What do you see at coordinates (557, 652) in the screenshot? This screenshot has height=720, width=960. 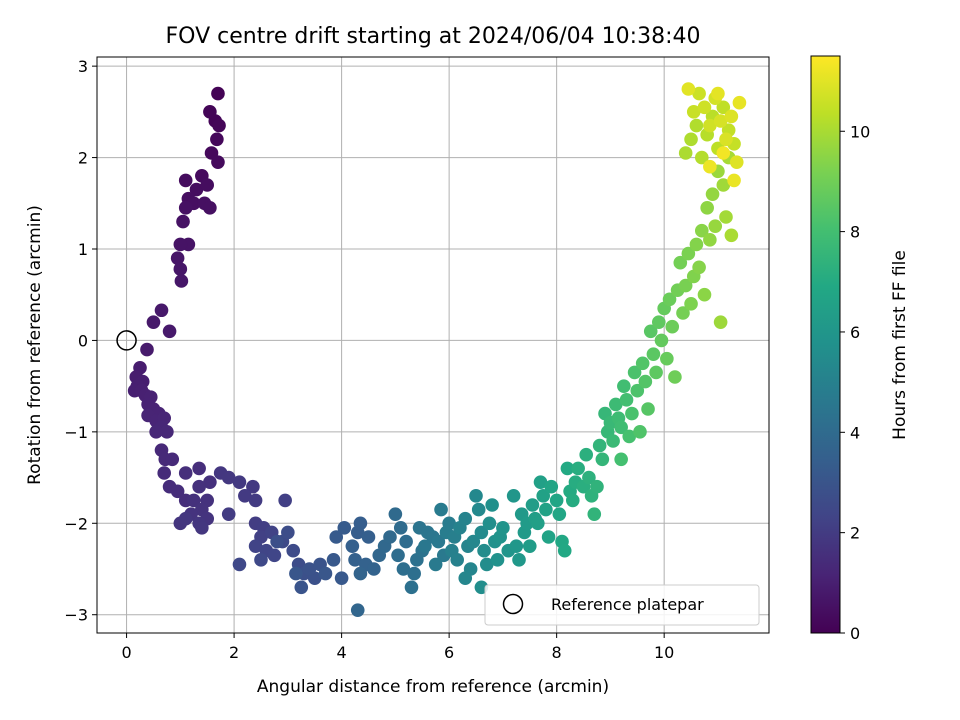 I see `x-tick-label: 8` at bounding box center [557, 652].